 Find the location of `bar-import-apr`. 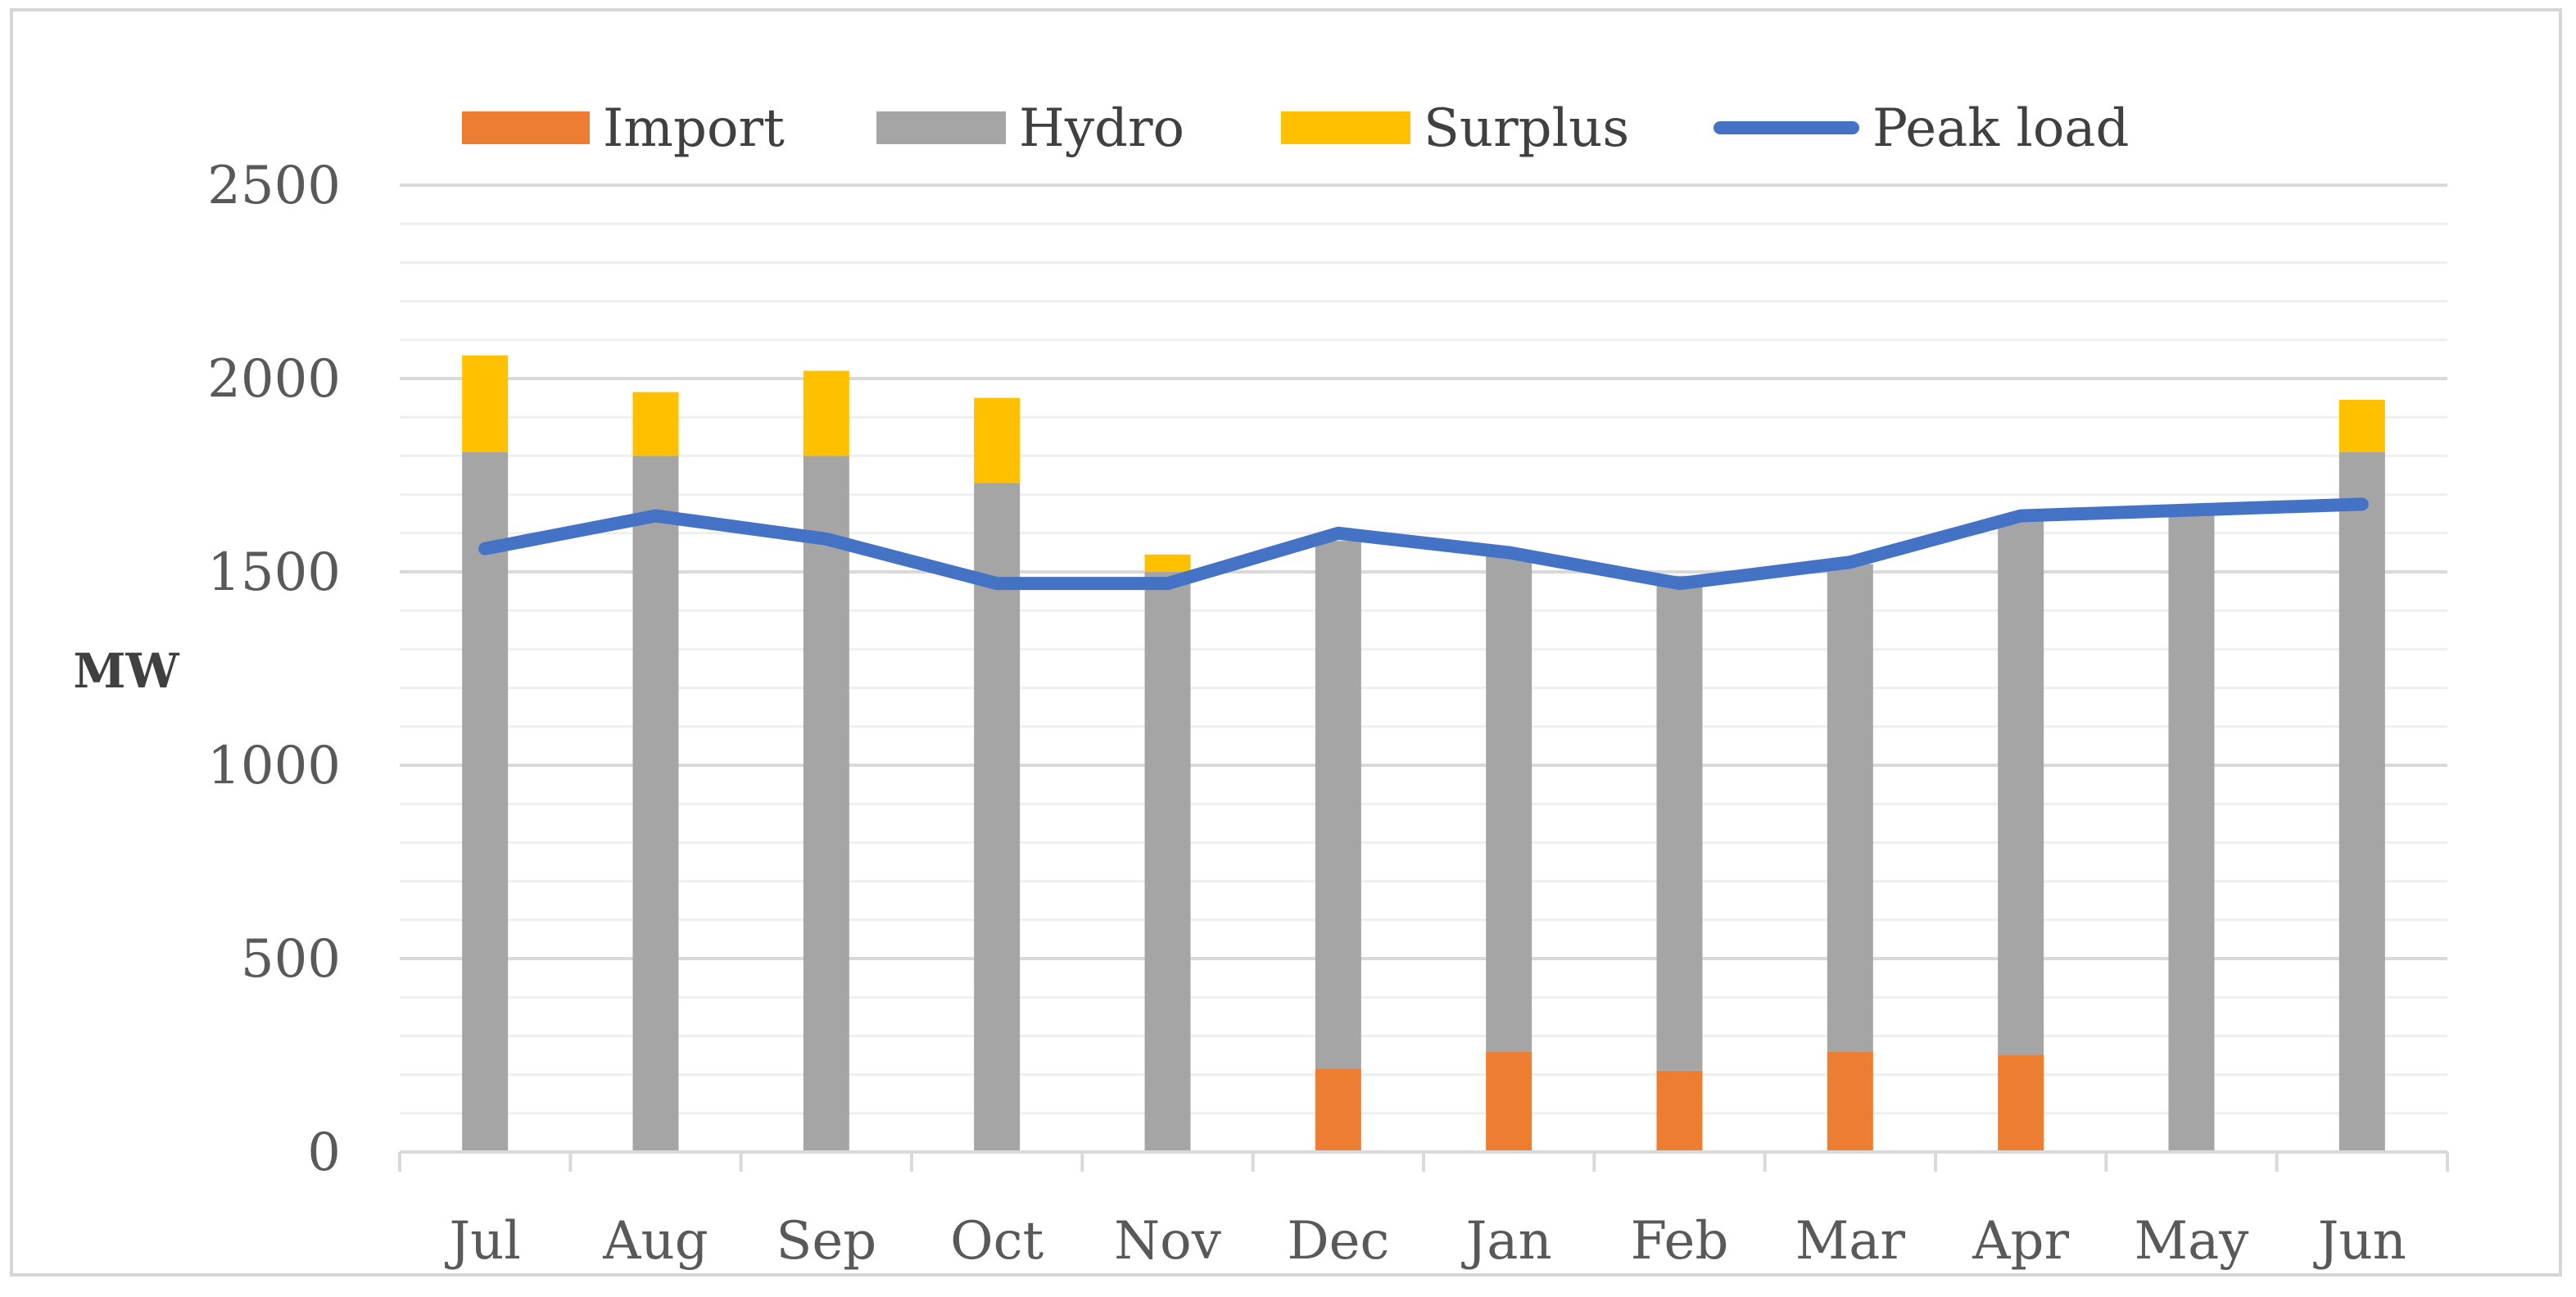

bar-import-apr is located at coordinates (2021, 1103).